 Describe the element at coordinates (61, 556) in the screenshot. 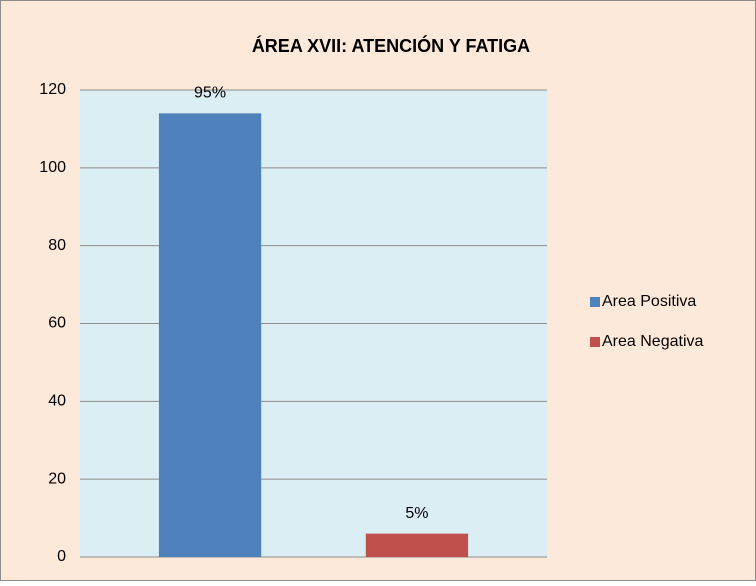

I see `y-tick-label: 0` at that location.